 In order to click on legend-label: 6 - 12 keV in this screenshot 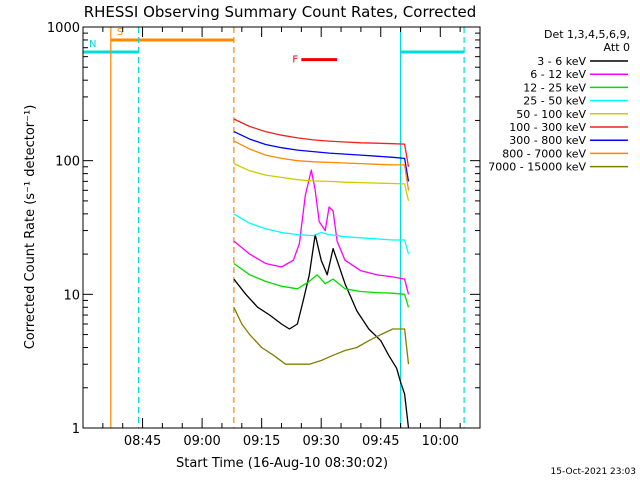, I will do `click(558, 74)`.